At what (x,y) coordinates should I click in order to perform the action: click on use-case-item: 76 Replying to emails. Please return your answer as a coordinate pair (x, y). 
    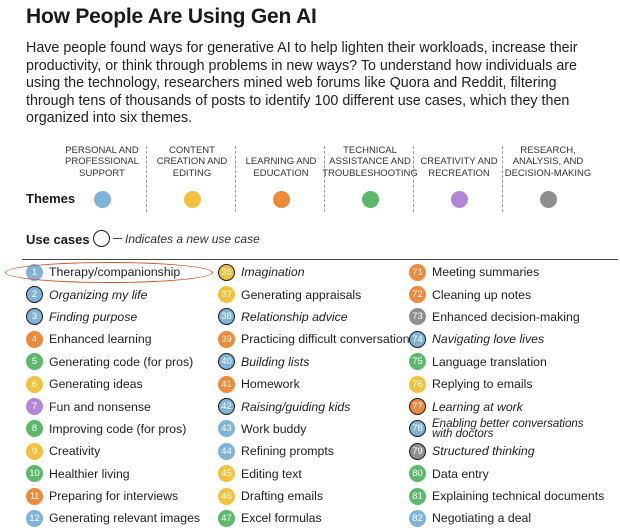
    Looking at the image, I should click on (506, 384).